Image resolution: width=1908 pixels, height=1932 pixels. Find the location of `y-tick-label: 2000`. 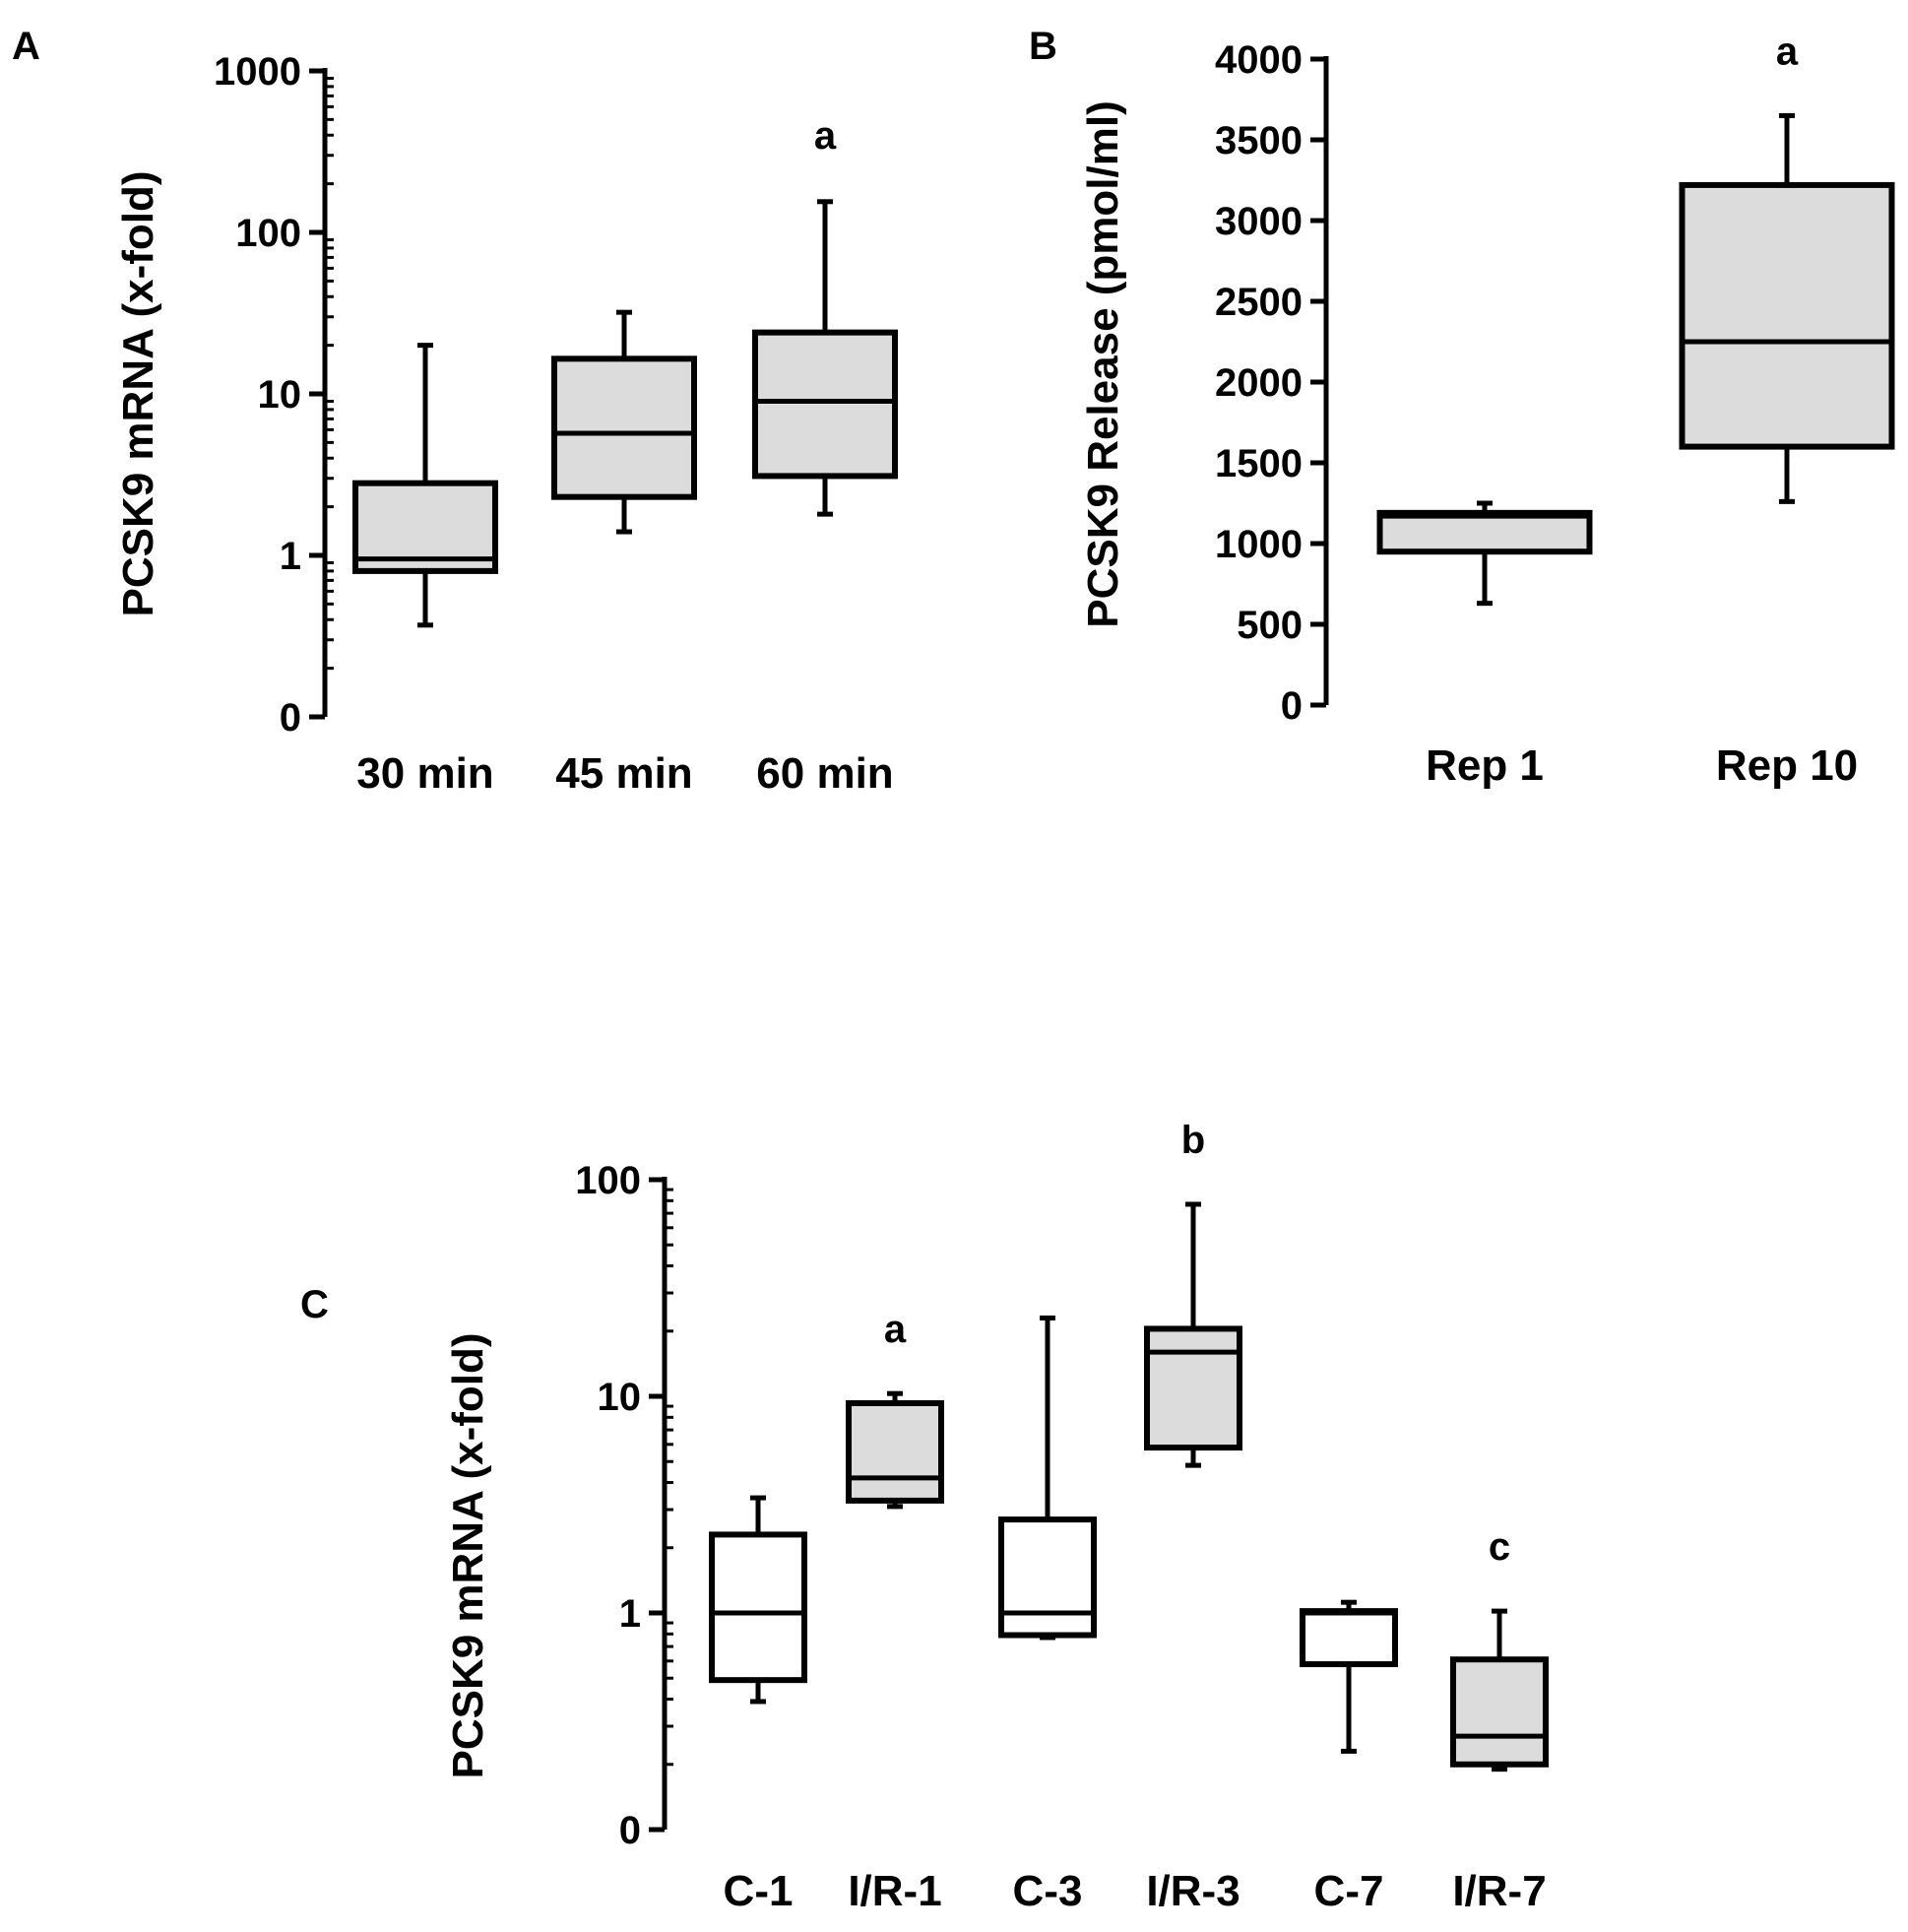

y-tick-label: 2000 is located at coordinates (1259, 383).